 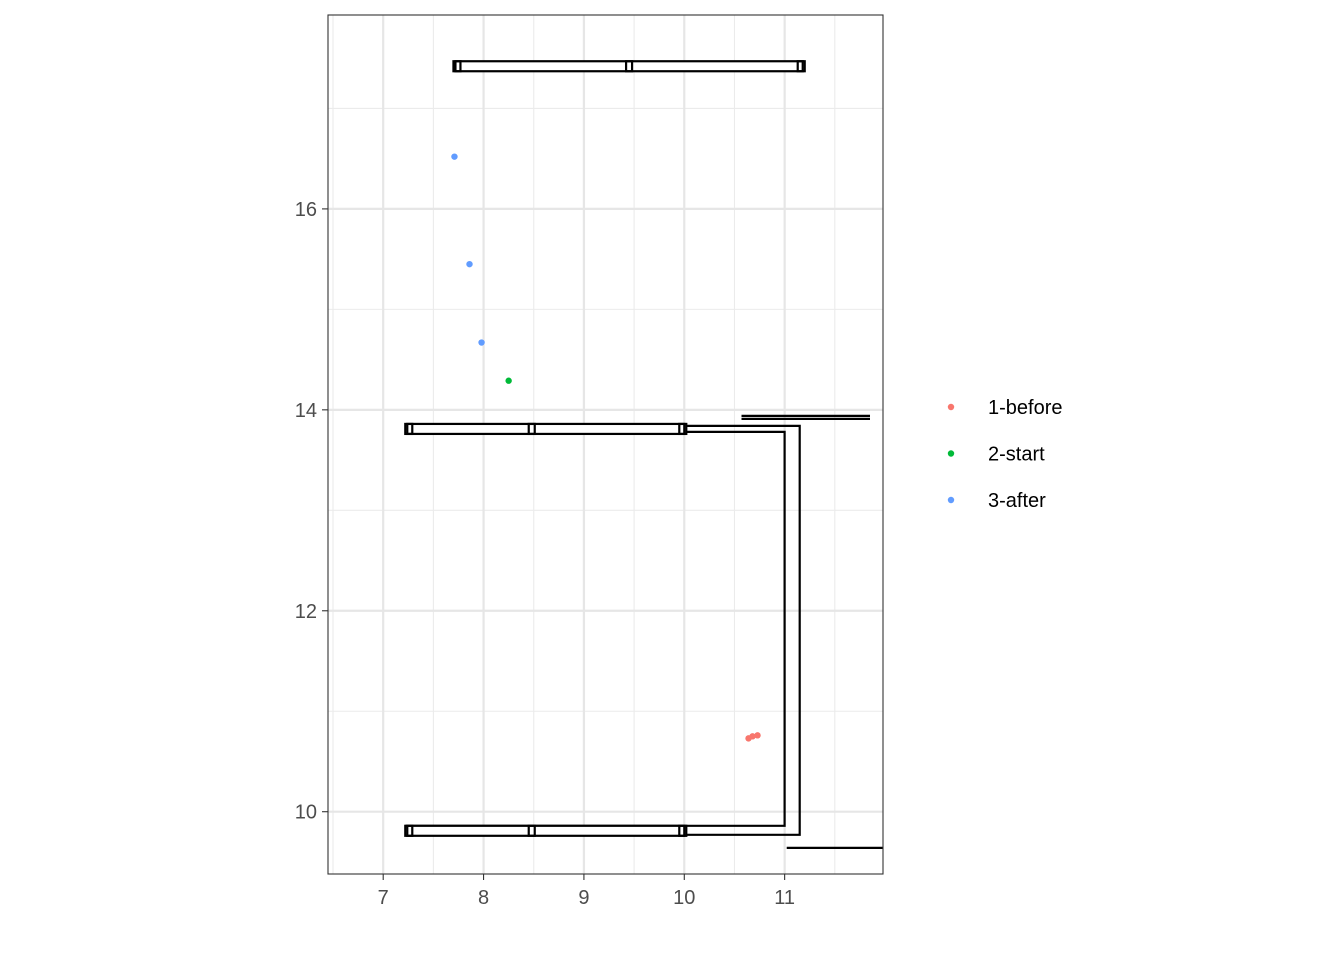 I want to click on legend-label-1-before: 1-before, so click(x=1025, y=408).